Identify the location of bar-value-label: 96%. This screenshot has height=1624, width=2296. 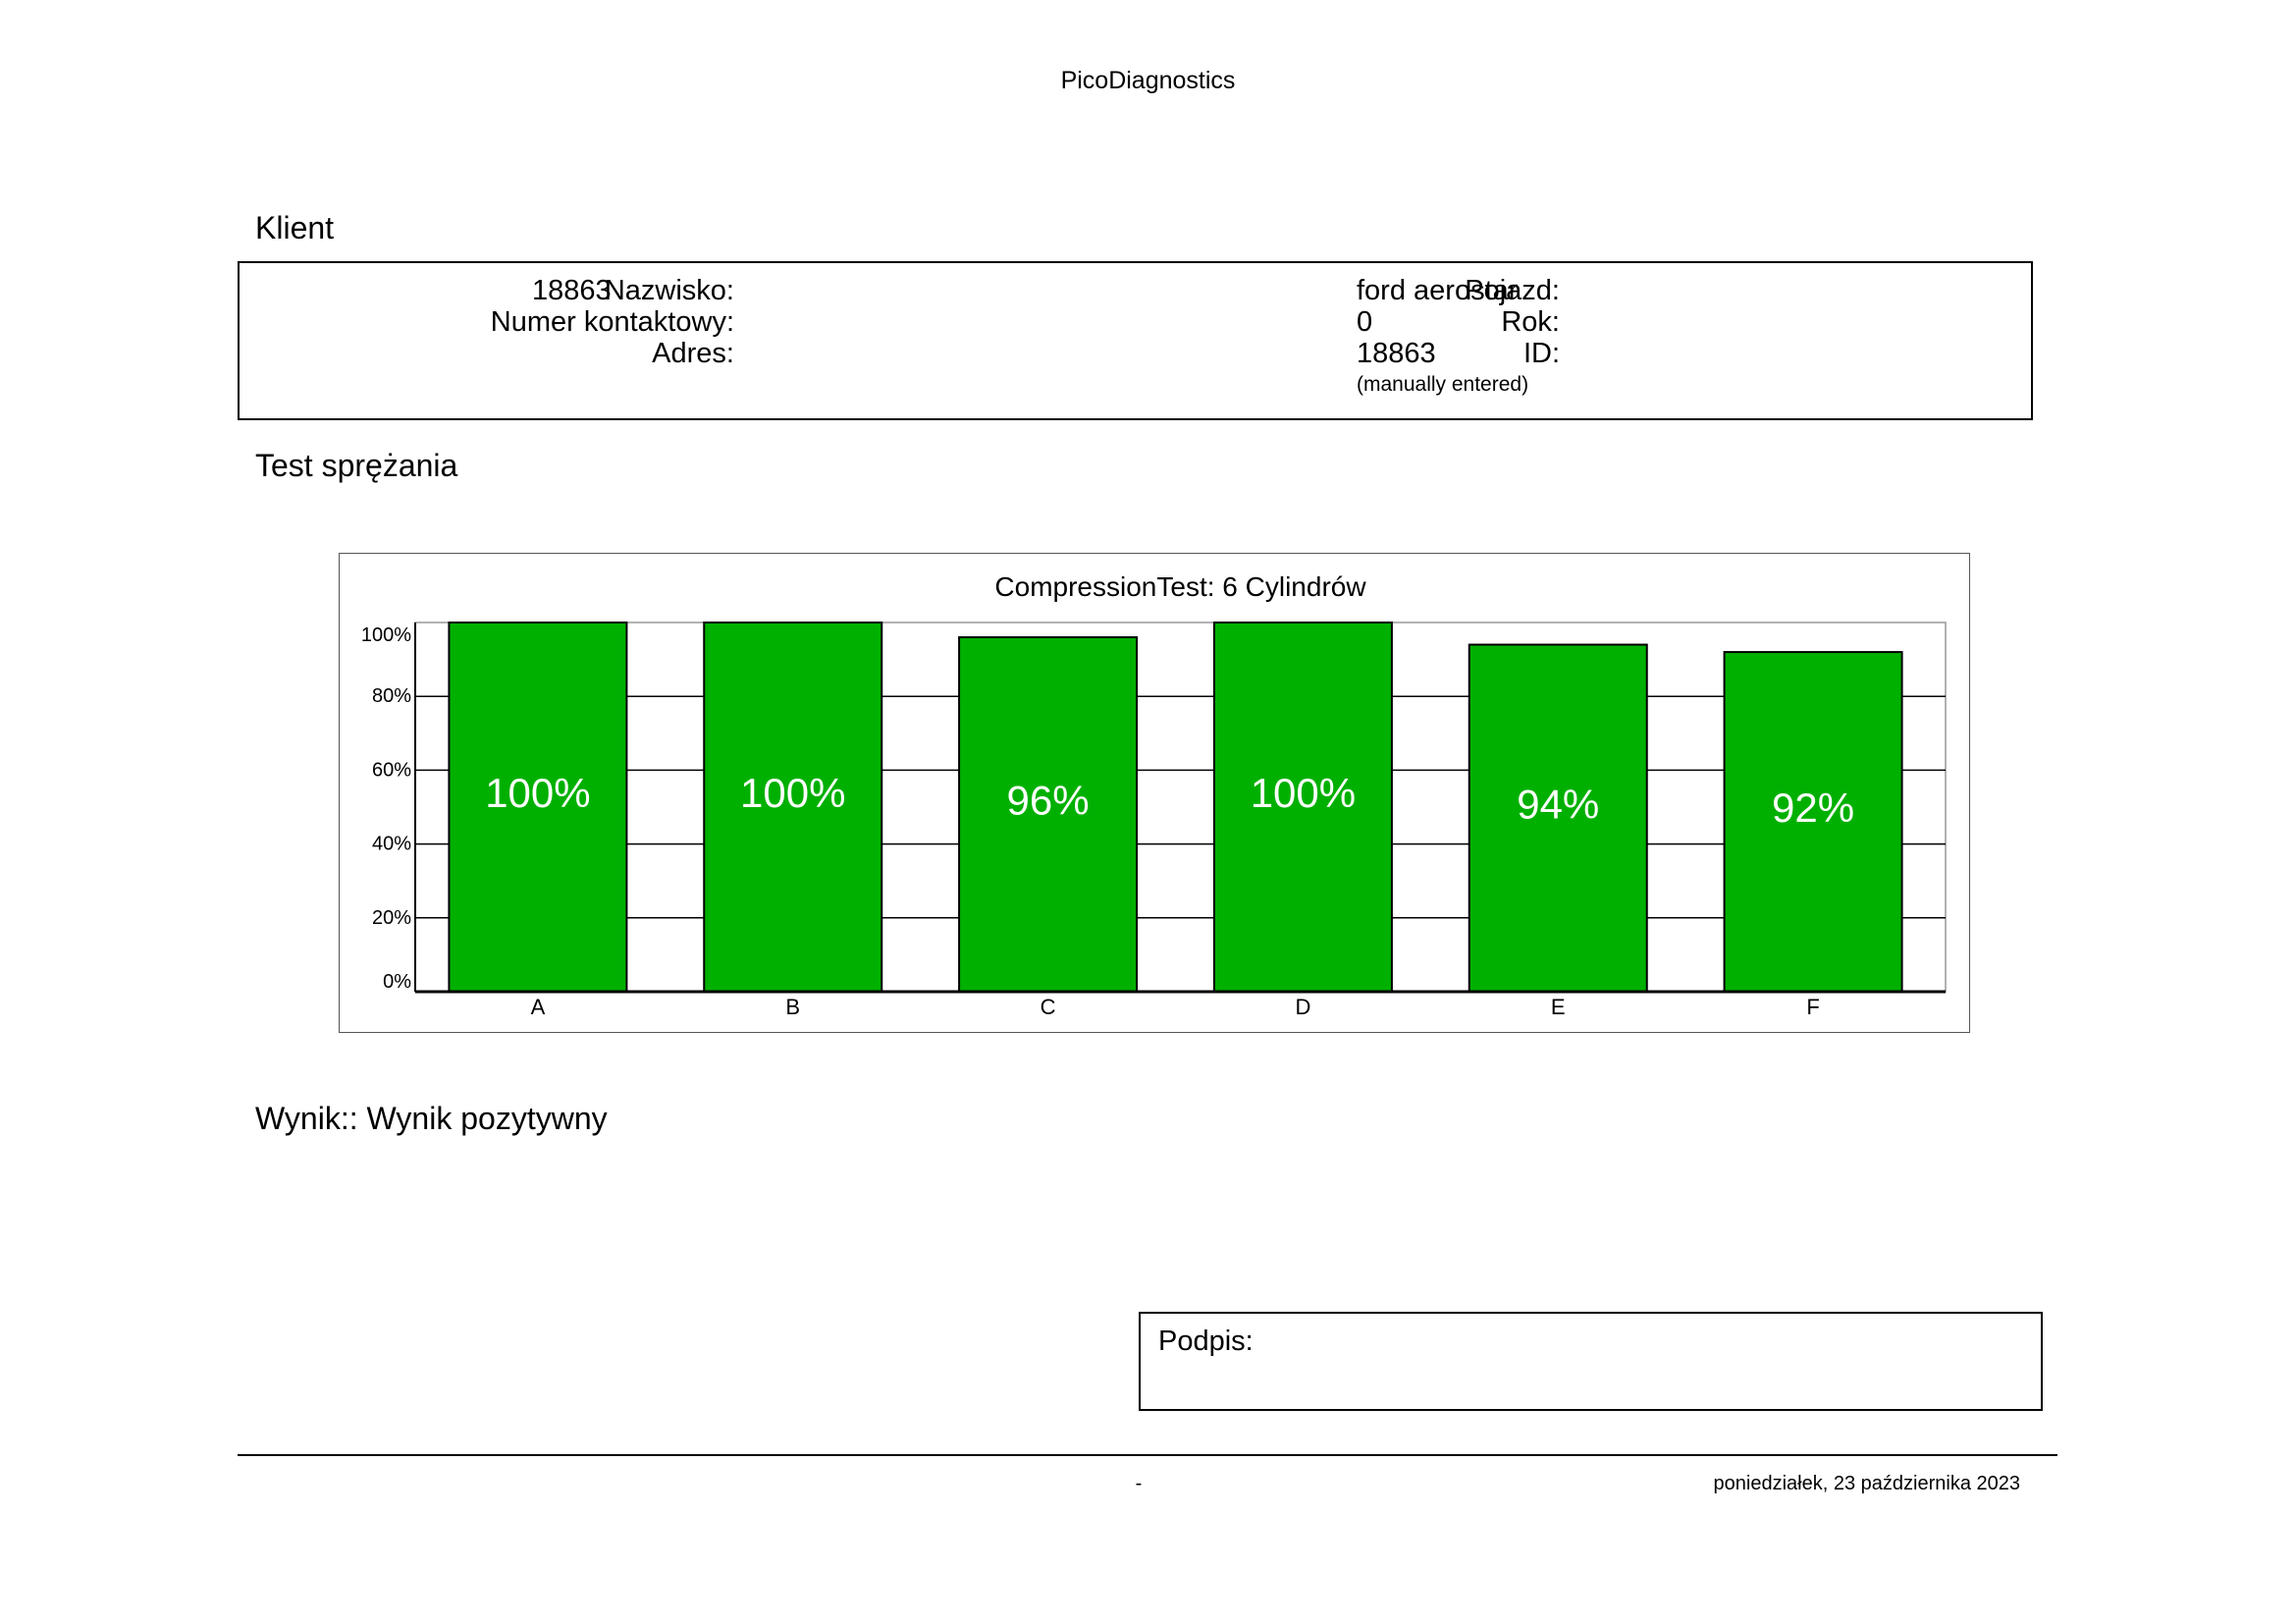
(1049, 801).